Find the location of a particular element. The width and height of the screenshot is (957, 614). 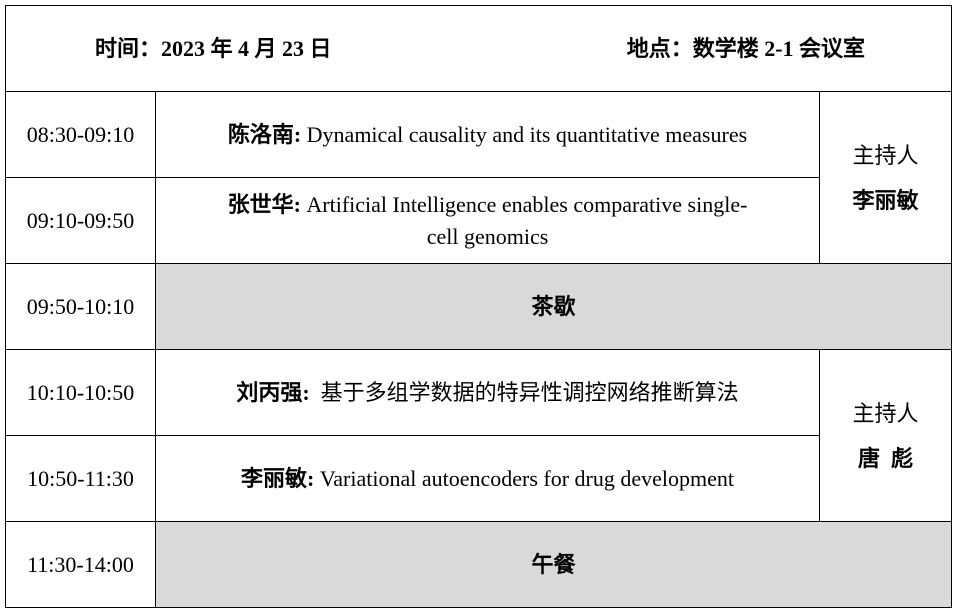

host-name: 唐 彪 is located at coordinates (886, 458).